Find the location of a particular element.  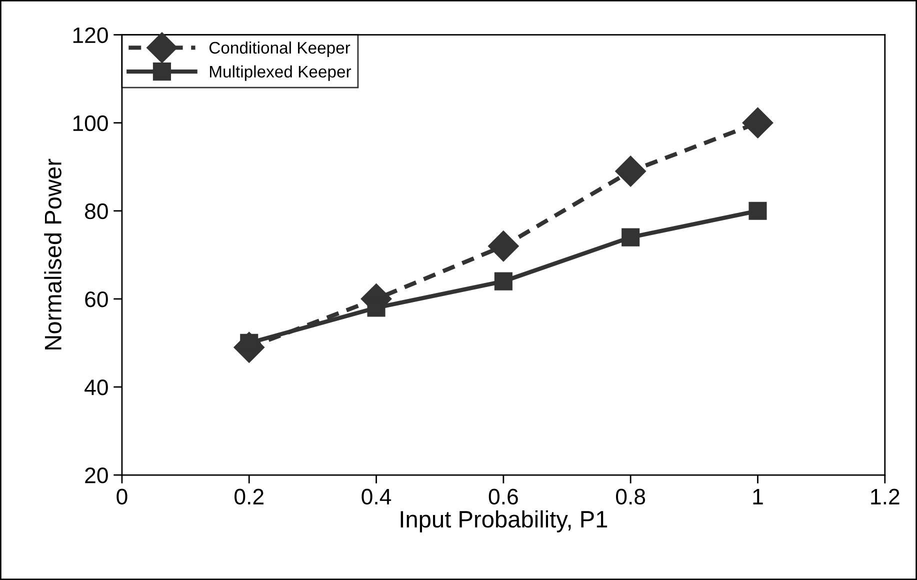

x-tick-label: 0.4 is located at coordinates (377, 496).